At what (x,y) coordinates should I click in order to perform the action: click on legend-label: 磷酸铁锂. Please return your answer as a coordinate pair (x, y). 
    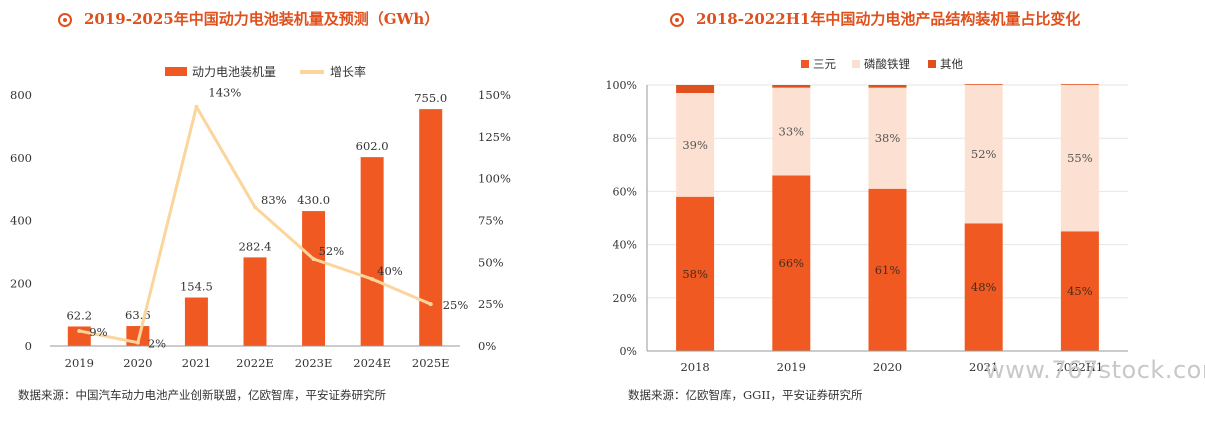
    Looking at the image, I should click on (887, 64).